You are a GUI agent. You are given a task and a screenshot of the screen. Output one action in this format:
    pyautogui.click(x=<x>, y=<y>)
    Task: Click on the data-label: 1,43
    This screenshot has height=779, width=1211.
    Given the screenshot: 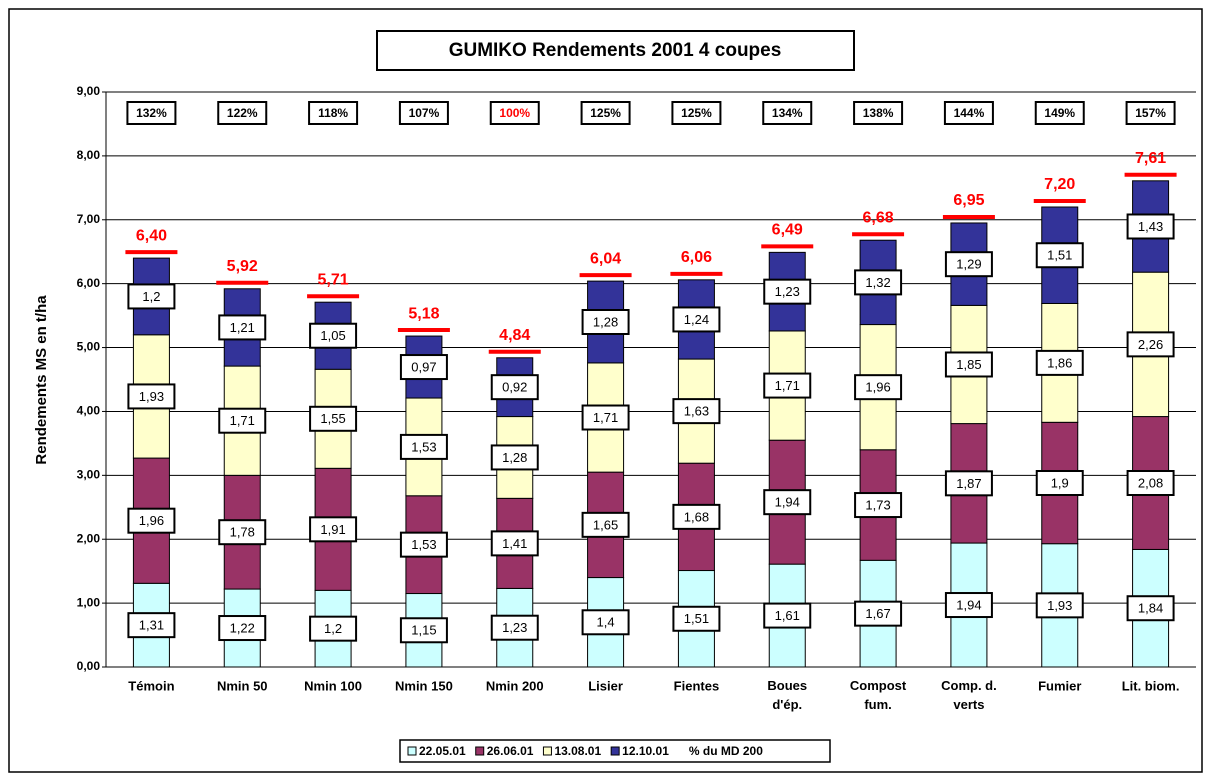 What is the action you would take?
    pyautogui.click(x=1150, y=226)
    